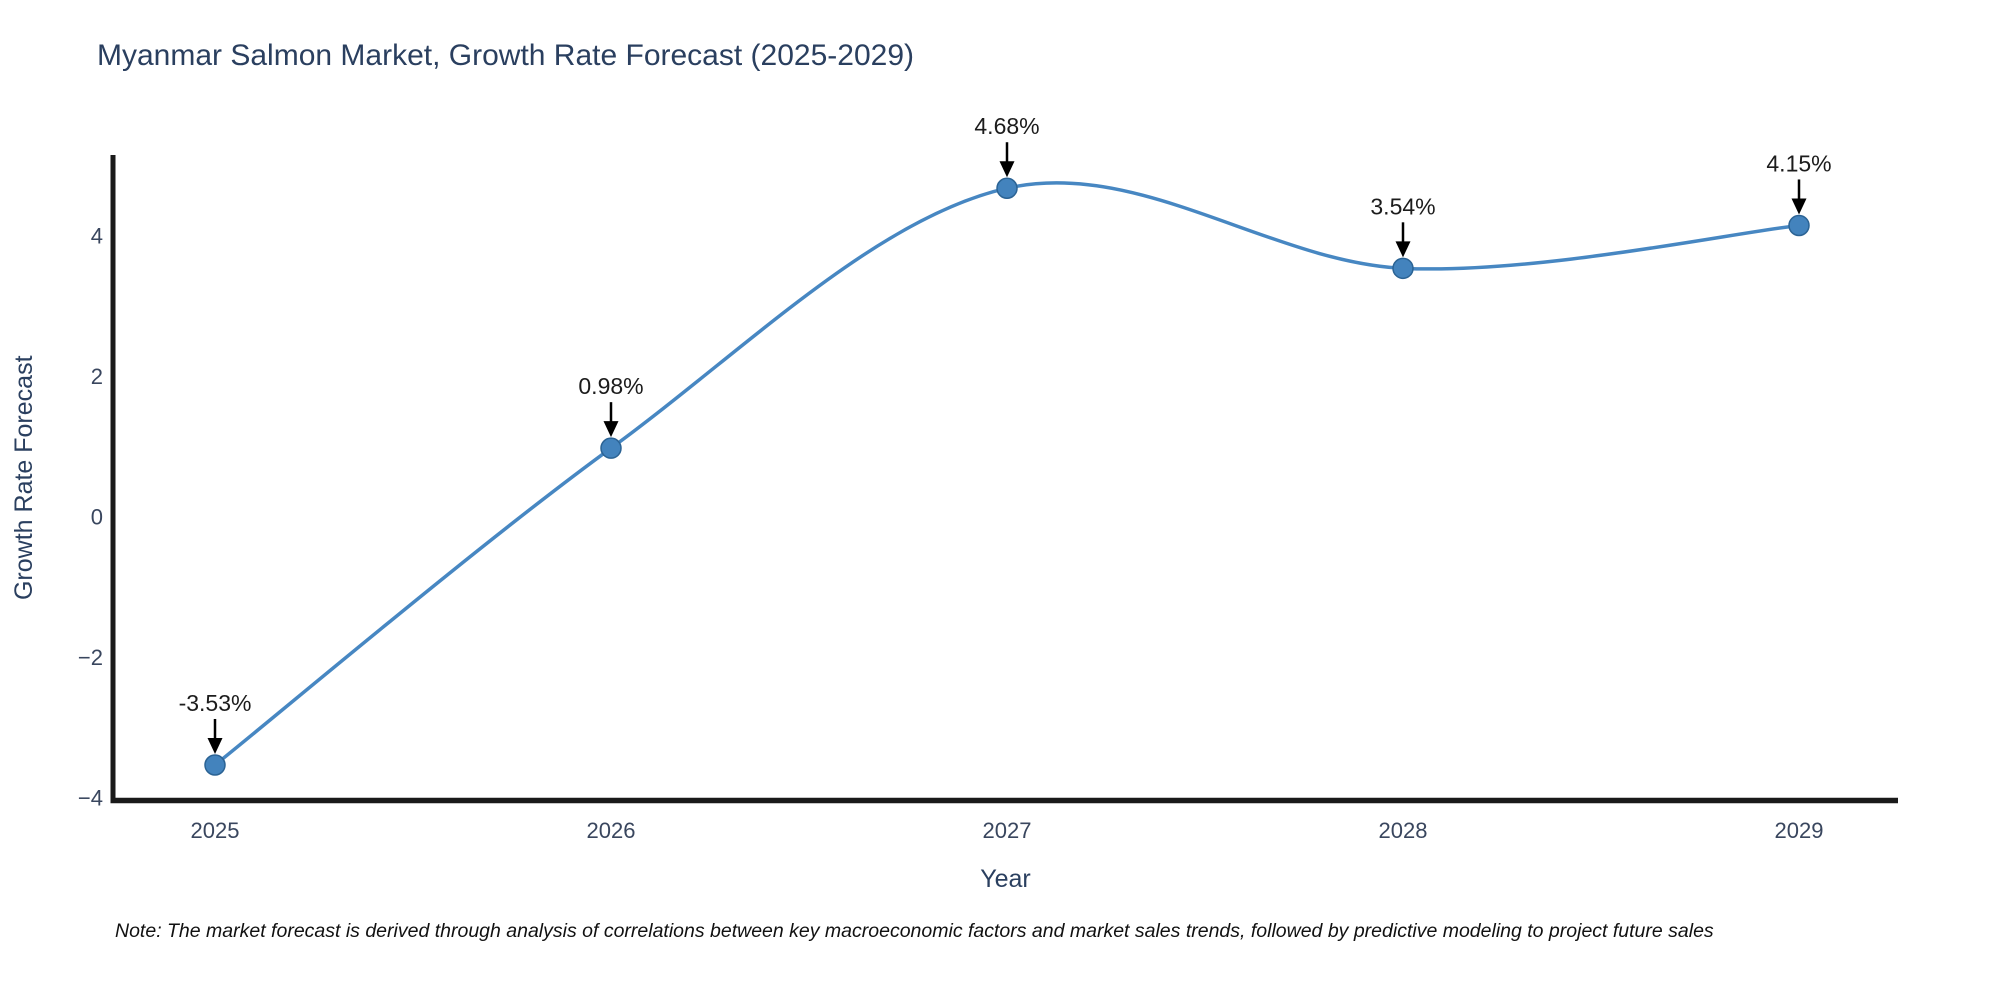  What do you see at coordinates (97, 376) in the screenshot?
I see `y-tick-label: 2` at bounding box center [97, 376].